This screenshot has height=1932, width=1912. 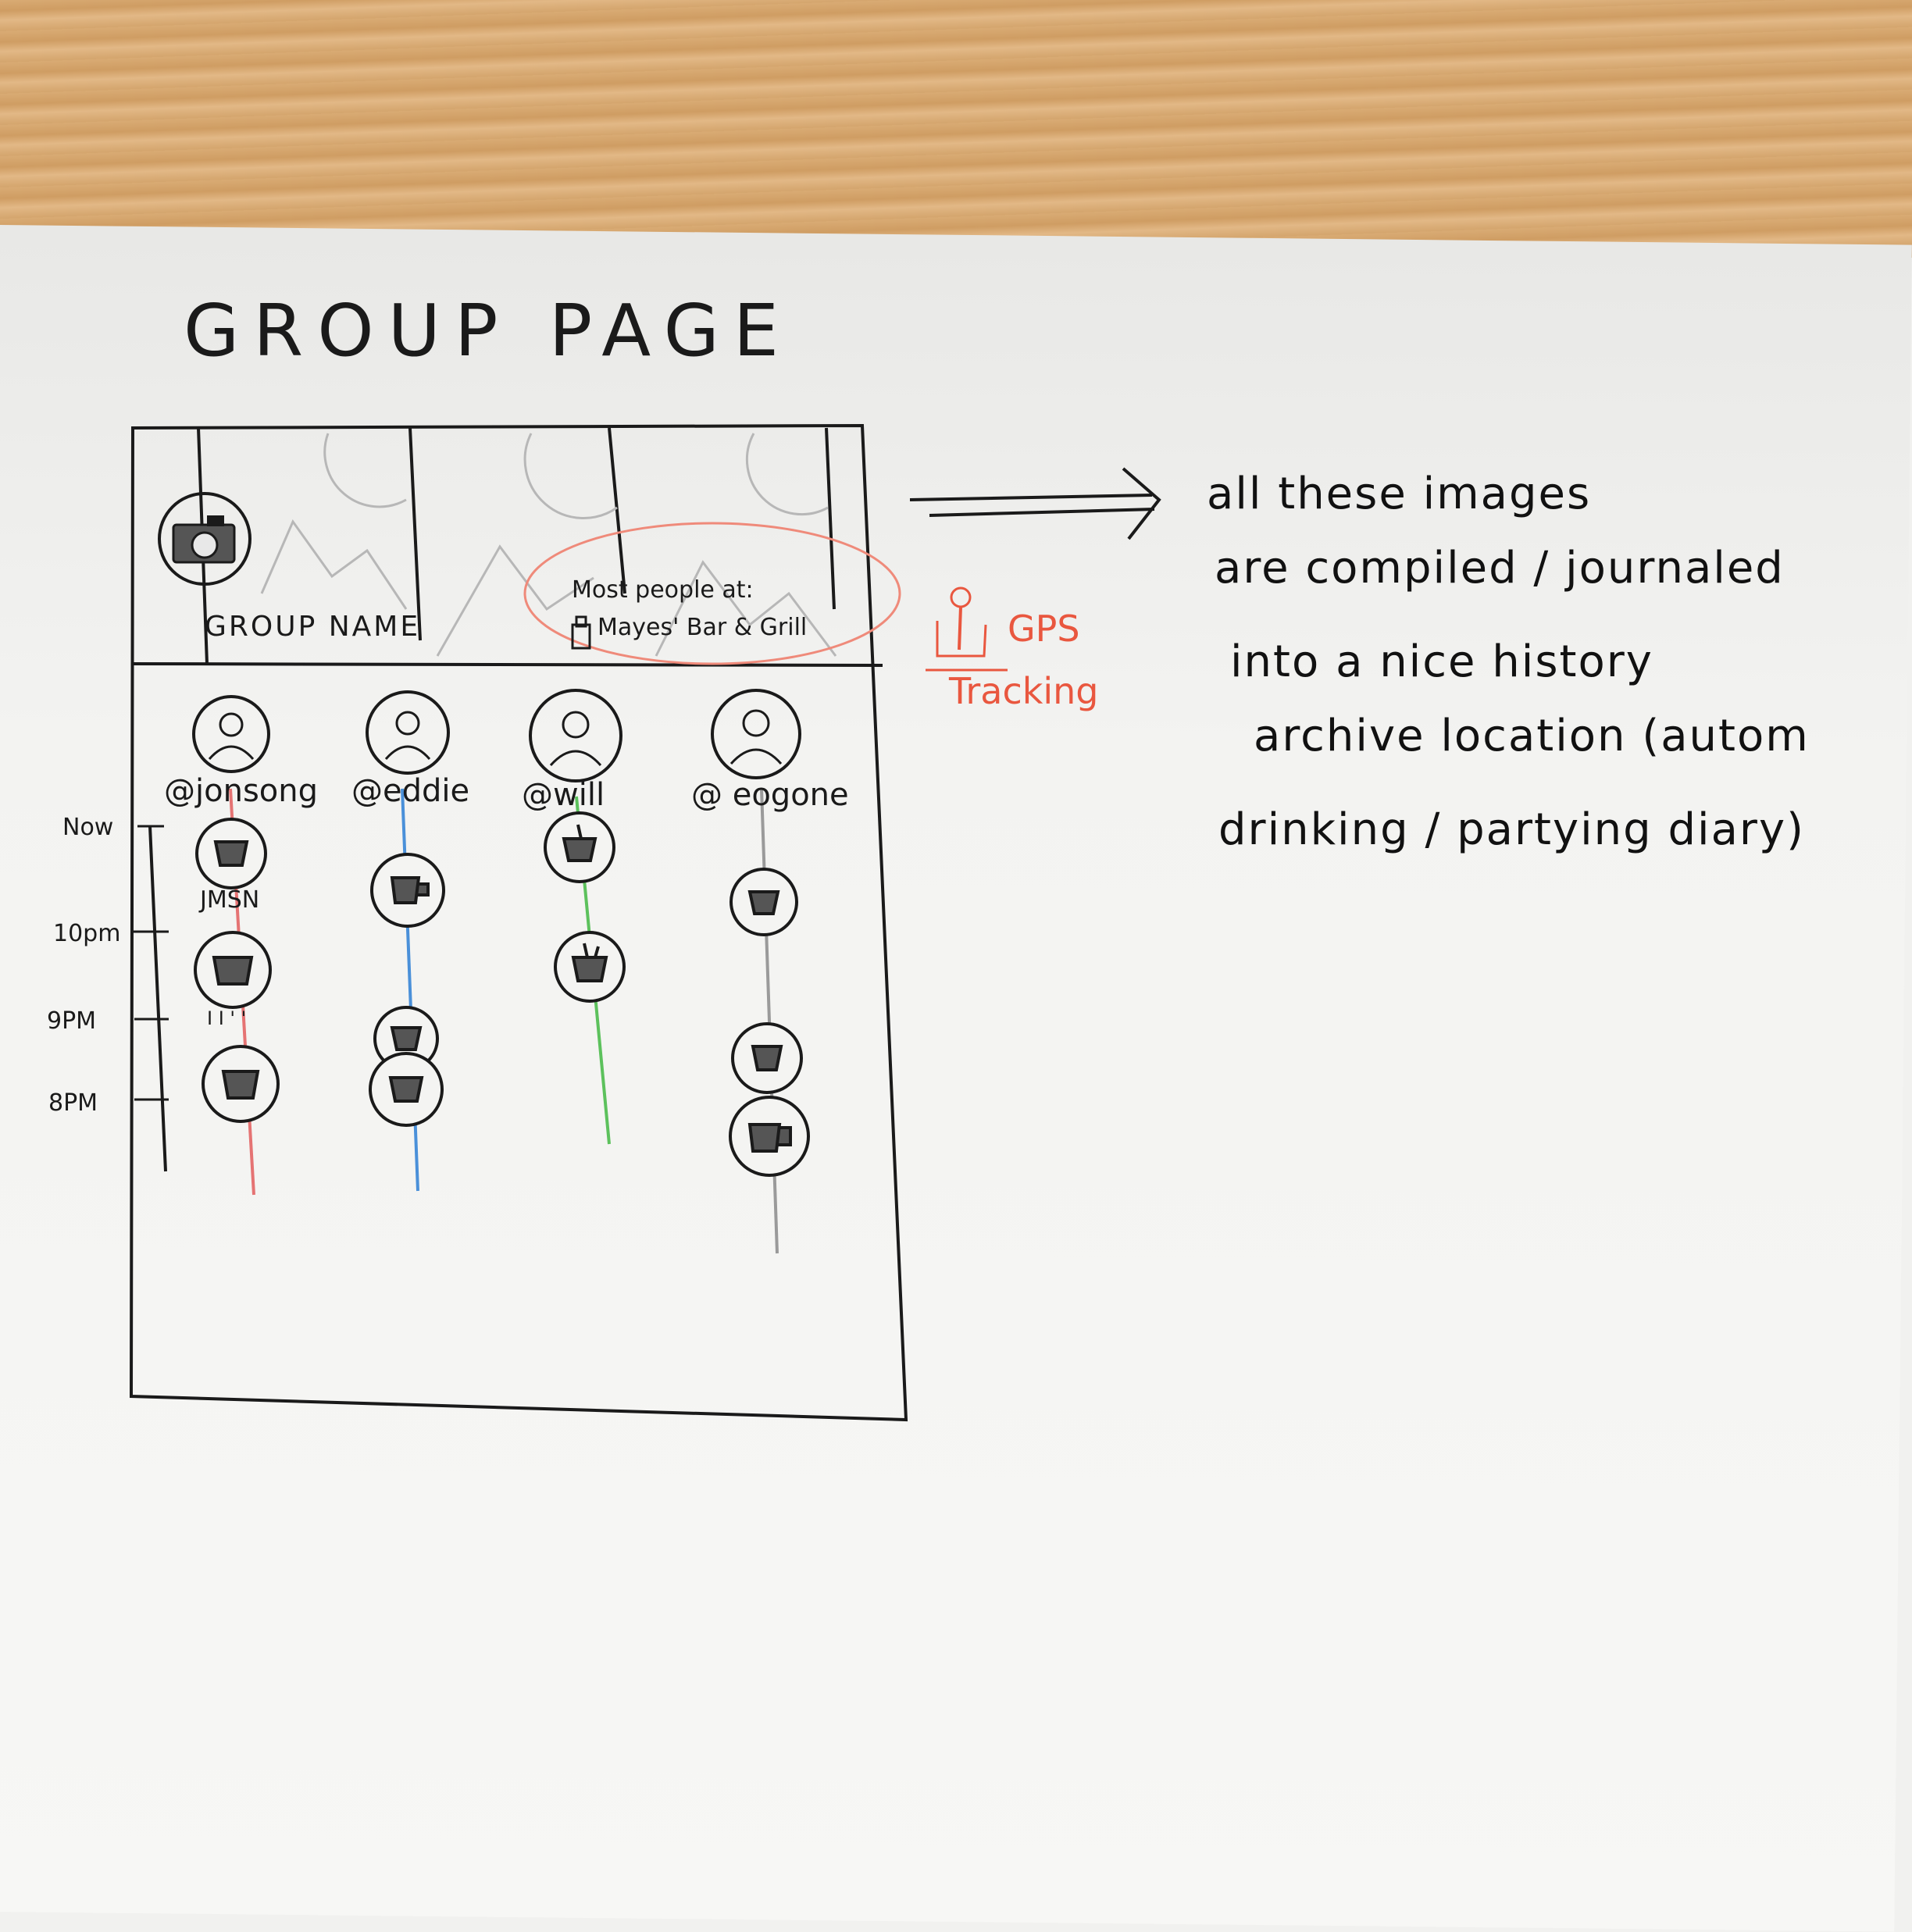 I want to click on timeline-label: Now, so click(x=88, y=828).